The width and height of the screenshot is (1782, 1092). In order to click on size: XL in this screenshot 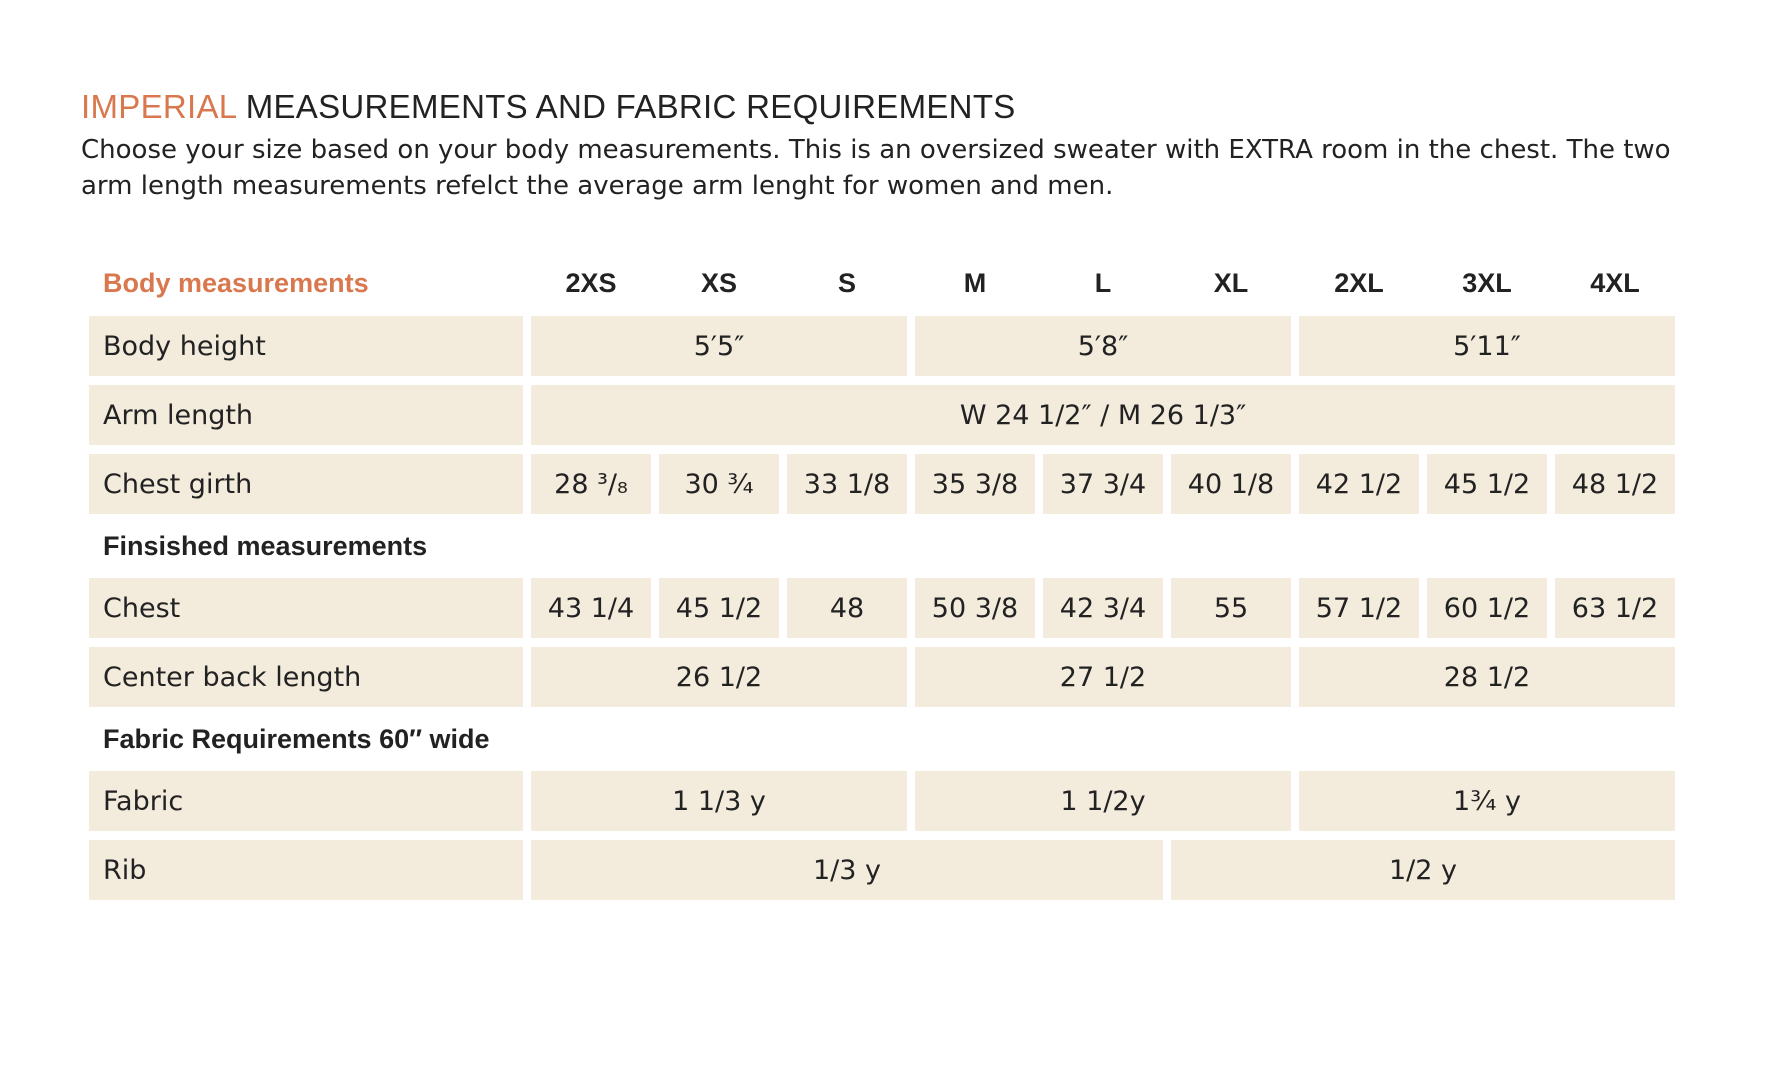, I will do `click(1231, 282)`.